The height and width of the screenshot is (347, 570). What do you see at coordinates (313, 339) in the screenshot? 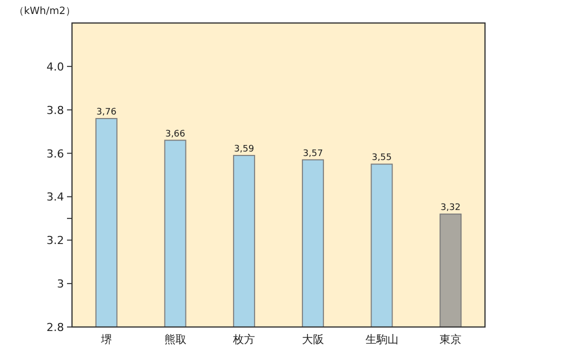
I see `x-tick-label: 大阪` at bounding box center [313, 339].